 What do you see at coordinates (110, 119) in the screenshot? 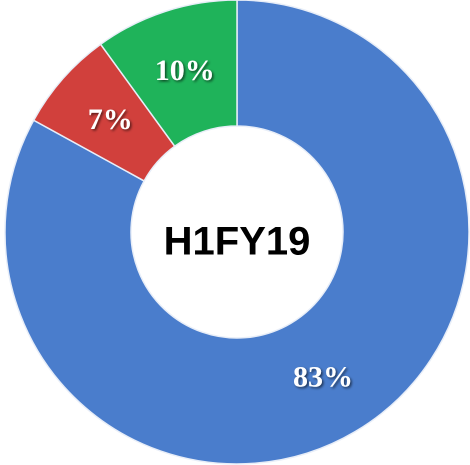
I see `value-label: 7%` at bounding box center [110, 119].